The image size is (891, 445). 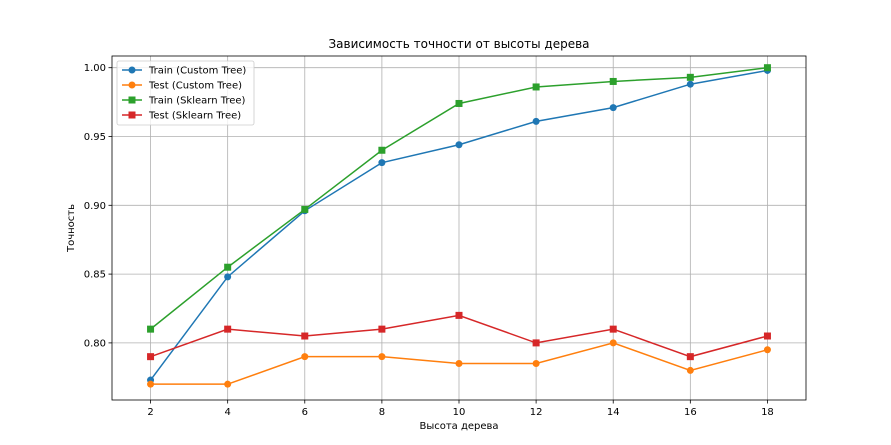 What do you see at coordinates (95, 137) in the screenshot?
I see `y-tick-label: 0.95` at bounding box center [95, 137].